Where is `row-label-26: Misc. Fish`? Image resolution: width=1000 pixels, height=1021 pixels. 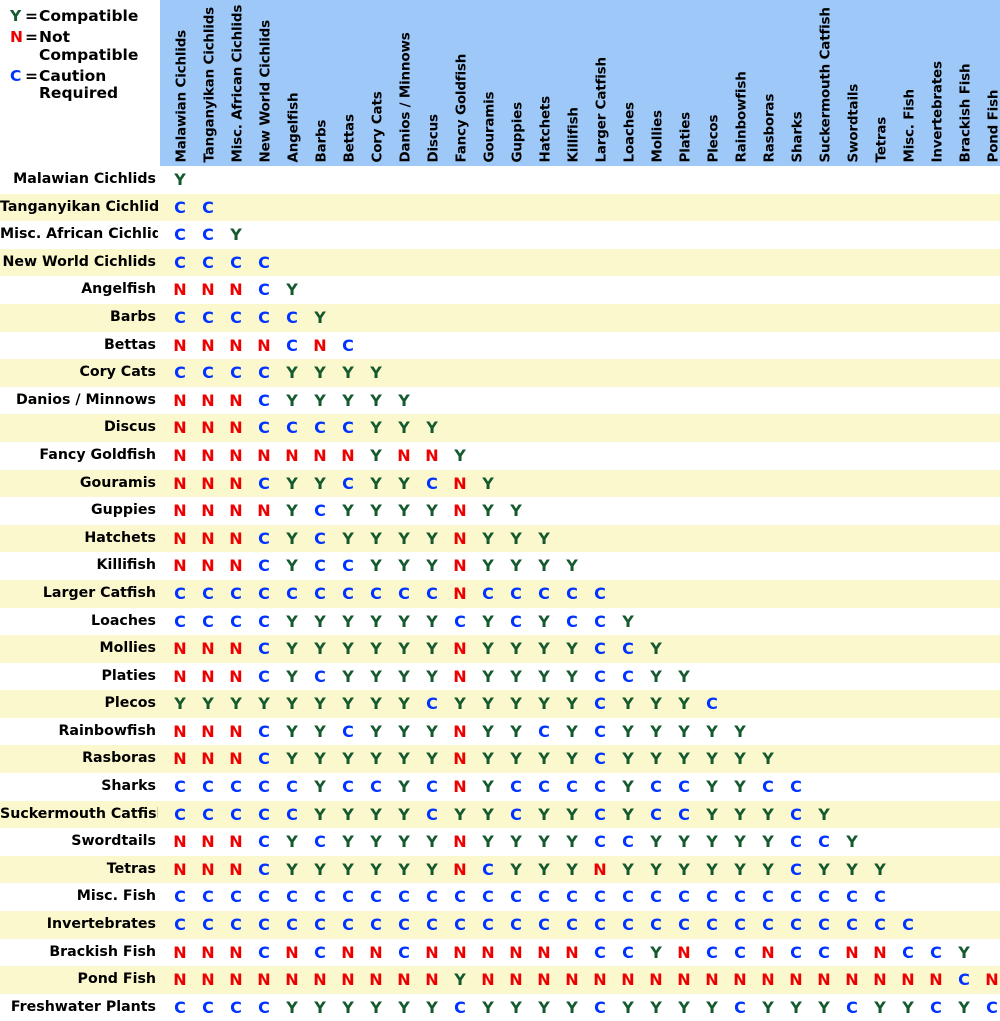
row-label-26: Misc. Fish is located at coordinates (79, 897).